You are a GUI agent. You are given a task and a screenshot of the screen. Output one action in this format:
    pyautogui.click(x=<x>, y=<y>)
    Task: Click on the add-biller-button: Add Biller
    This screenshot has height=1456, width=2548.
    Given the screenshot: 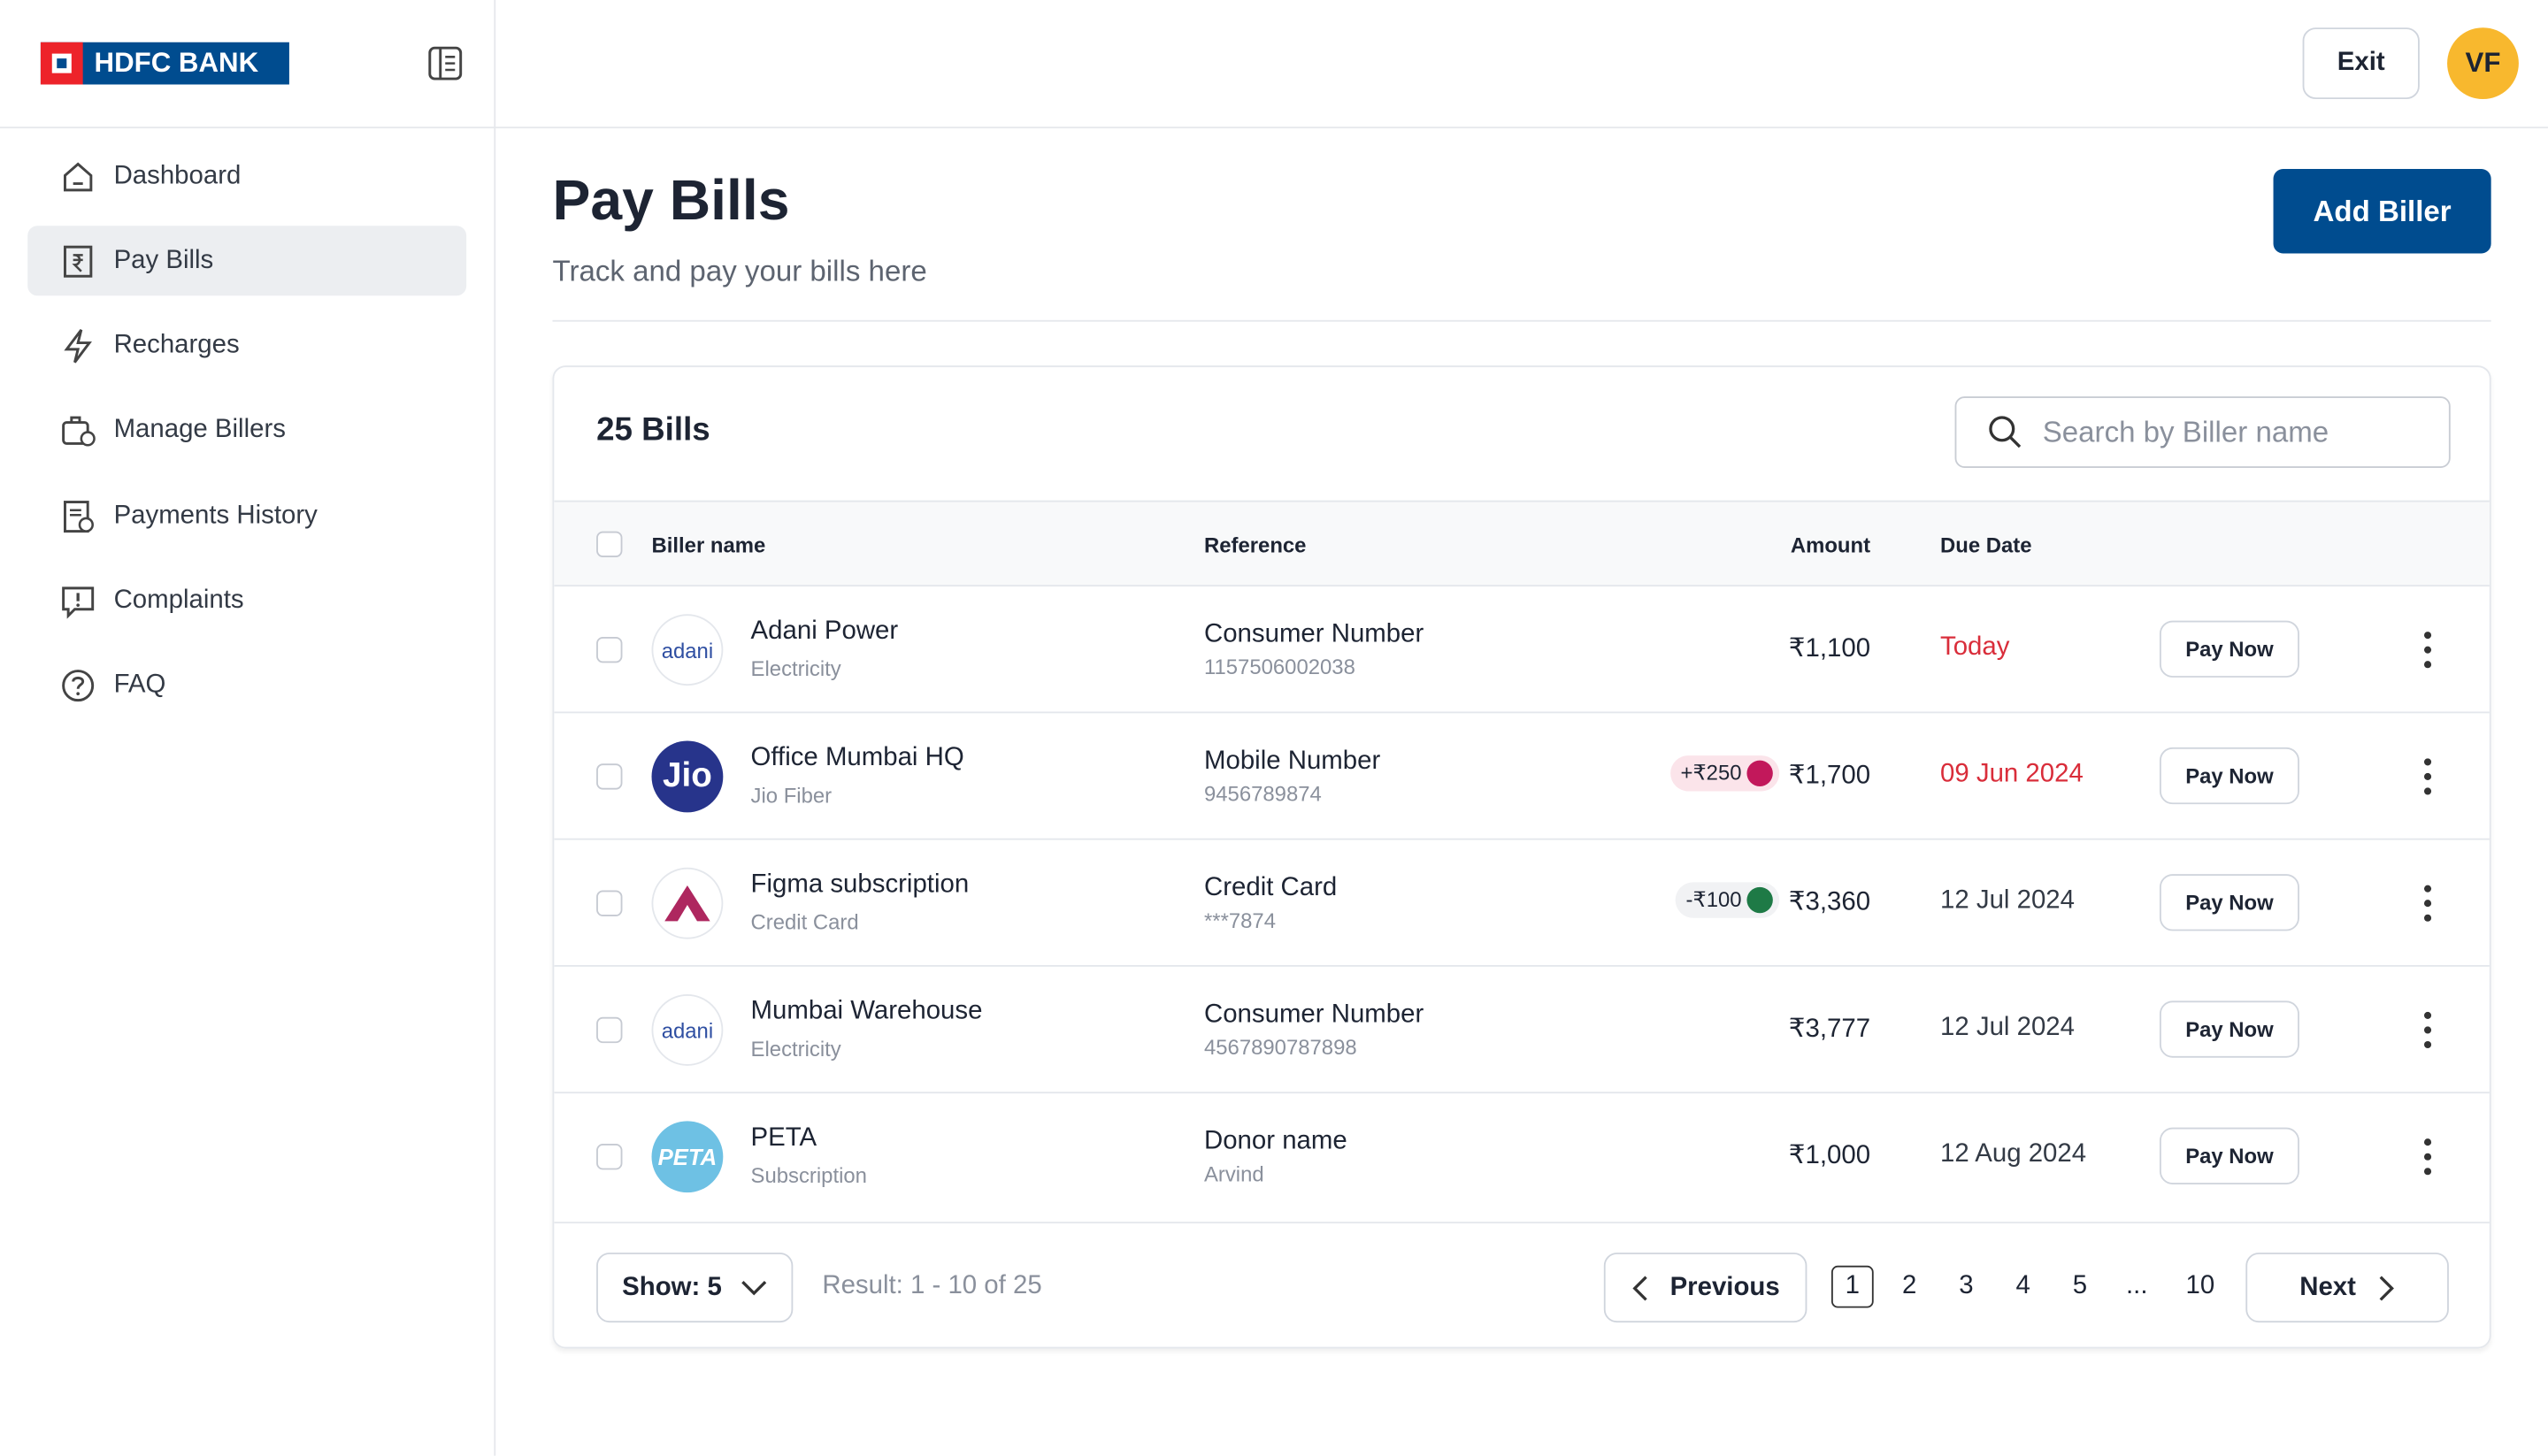 What is the action you would take?
    pyautogui.click(x=2382, y=211)
    